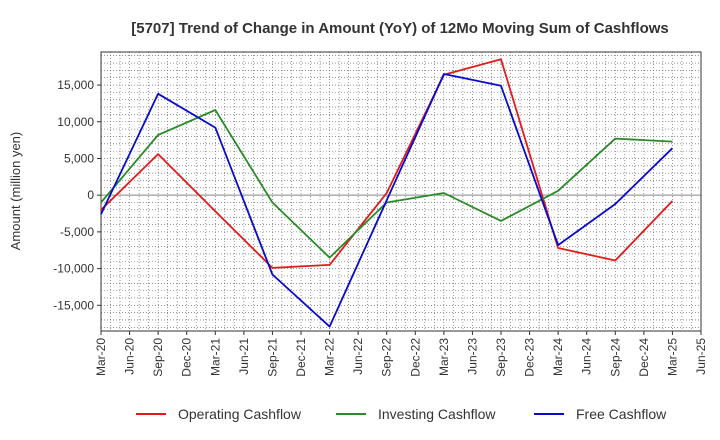  What do you see at coordinates (272, 357) in the screenshot?
I see `x-tick-label: Sep-21` at bounding box center [272, 357].